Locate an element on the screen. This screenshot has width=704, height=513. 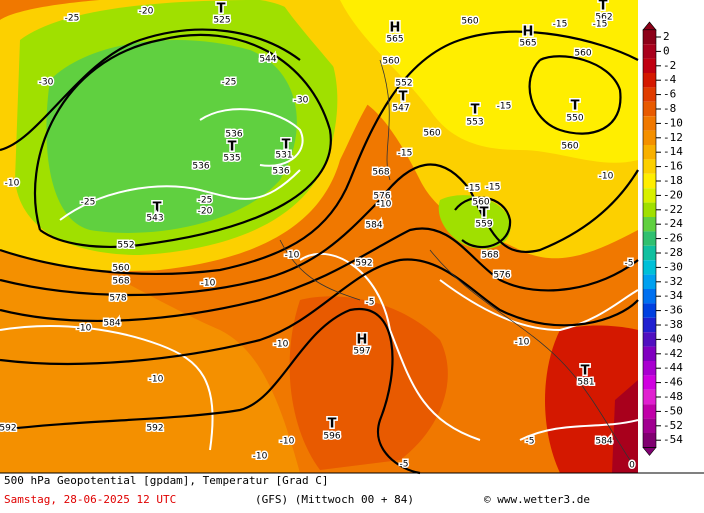
contour-label: 596 is located at coordinates (331, 437).